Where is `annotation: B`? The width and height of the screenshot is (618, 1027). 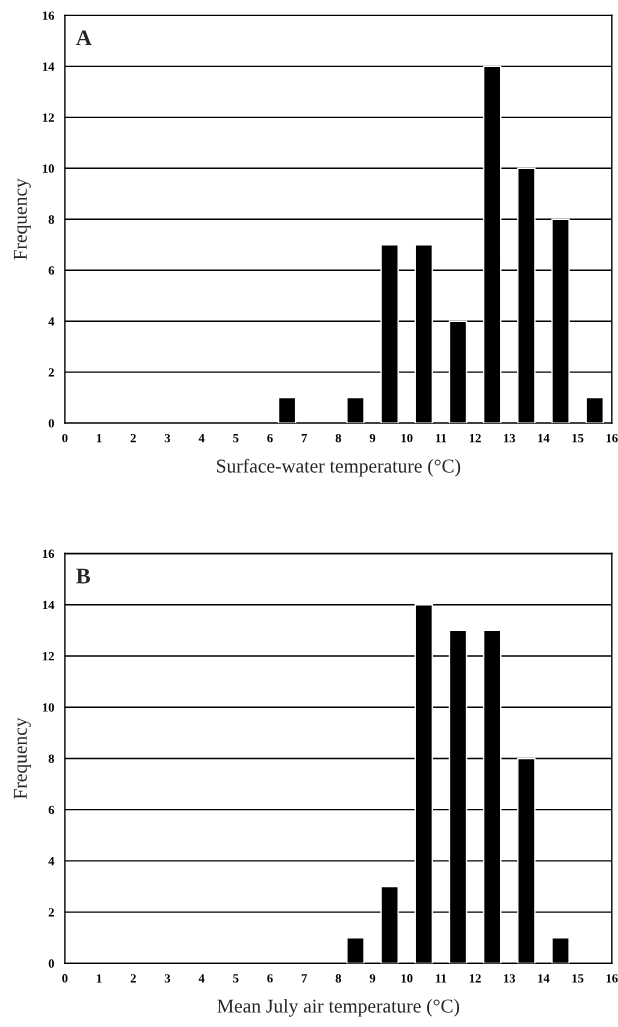
annotation: B is located at coordinates (83, 576).